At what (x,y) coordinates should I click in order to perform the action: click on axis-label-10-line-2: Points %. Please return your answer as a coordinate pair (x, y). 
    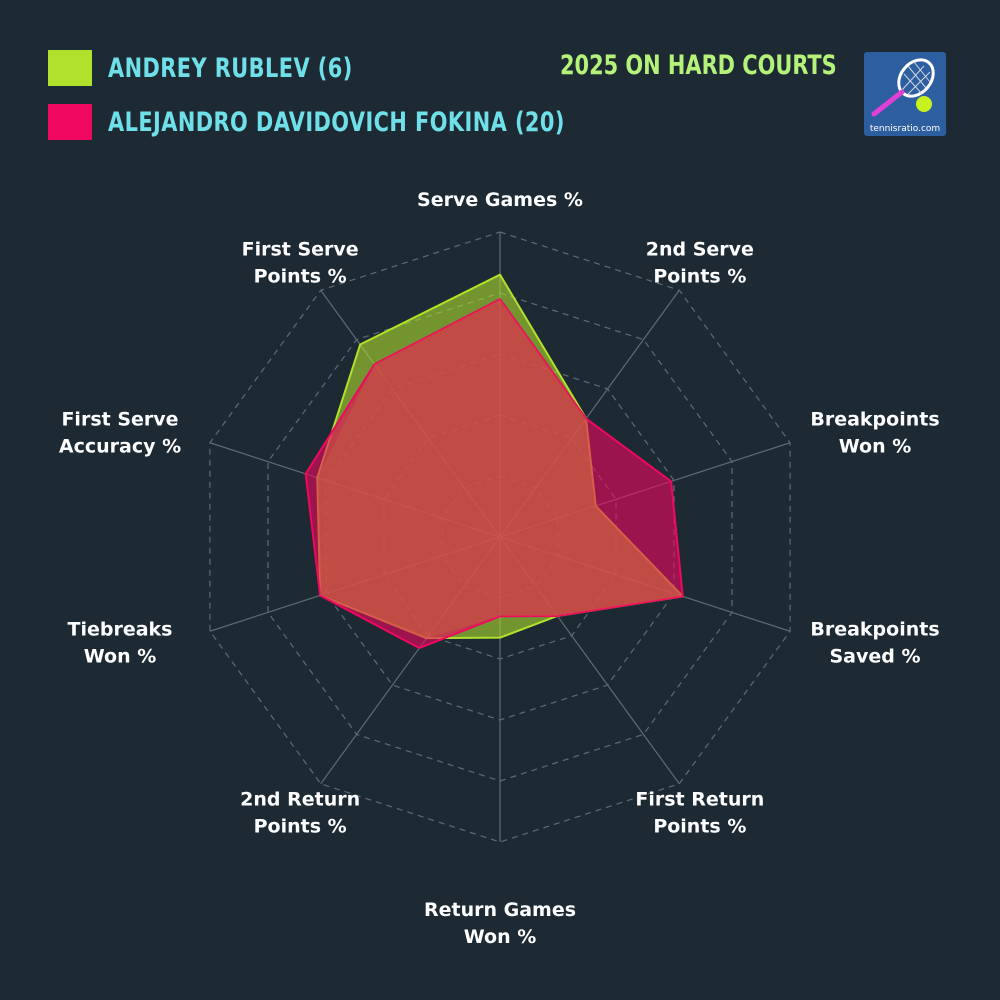
    Looking at the image, I should click on (300, 276).